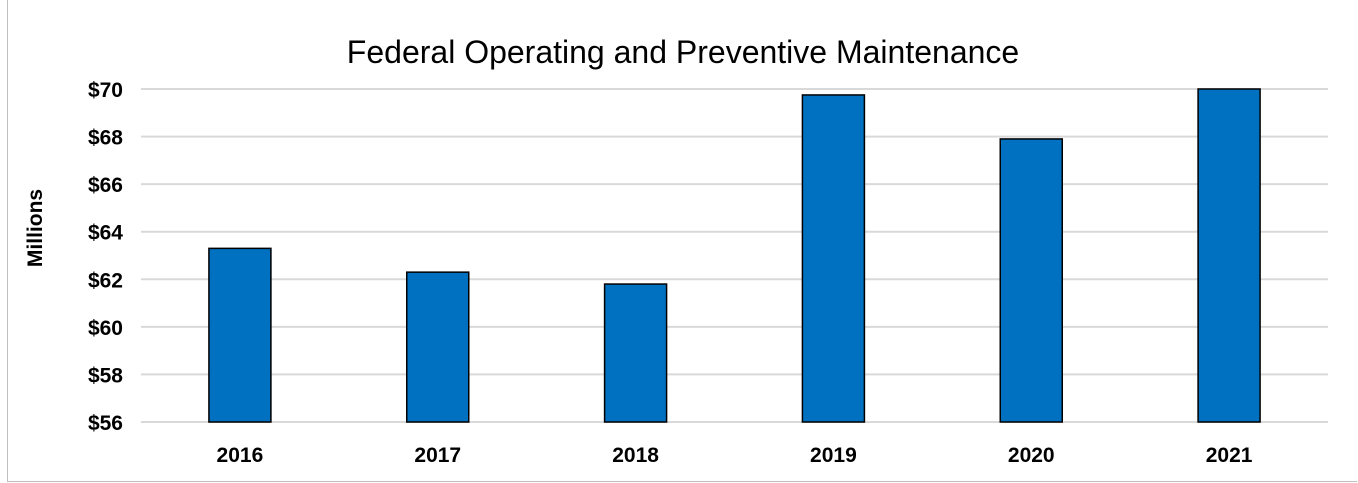 This screenshot has width=1358, height=483. I want to click on bar-2020, so click(1031, 280).